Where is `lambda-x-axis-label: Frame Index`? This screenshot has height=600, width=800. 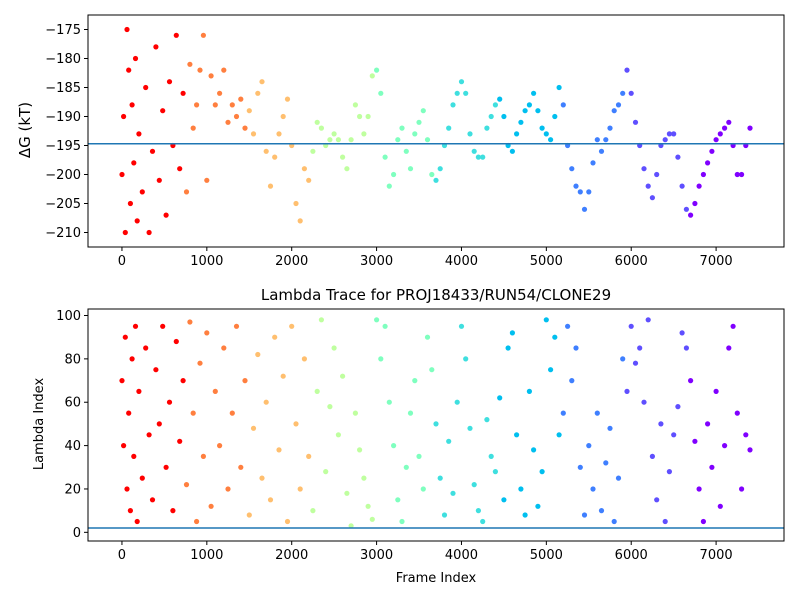 lambda-x-axis-label: Frame Index is located at coordinates (436, 578).